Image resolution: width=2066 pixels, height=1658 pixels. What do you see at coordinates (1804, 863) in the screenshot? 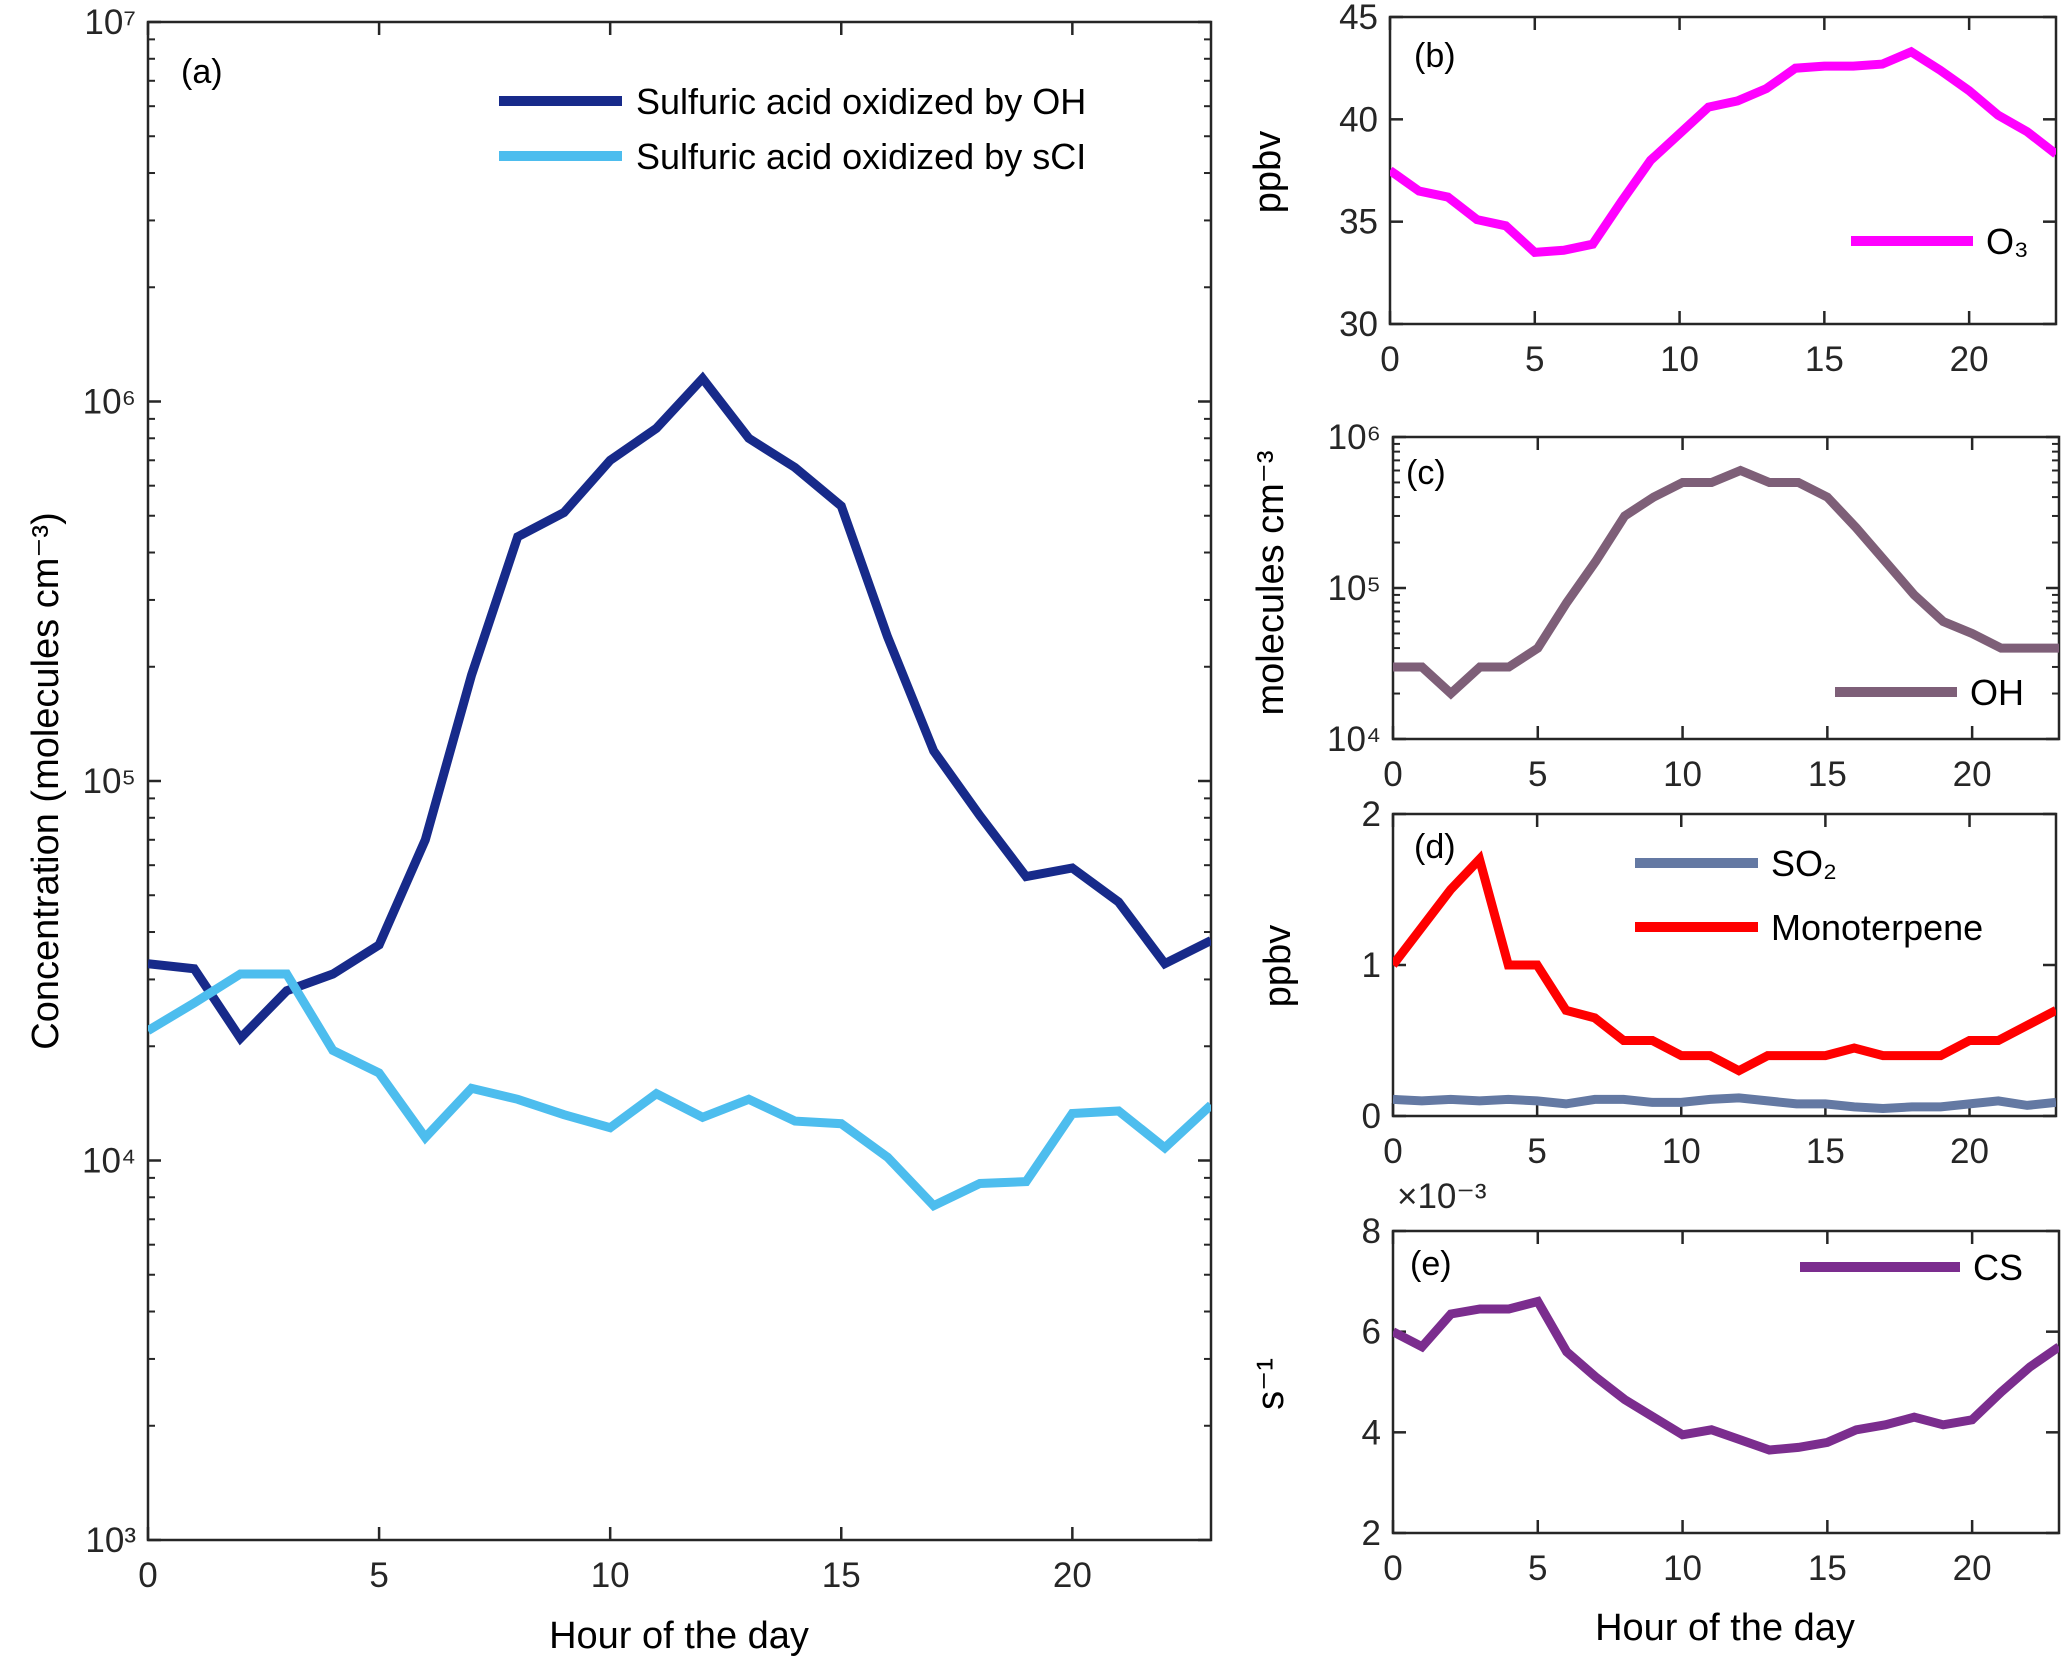
I see `legend-label: SO₂` at bounding box center [1804, 863].